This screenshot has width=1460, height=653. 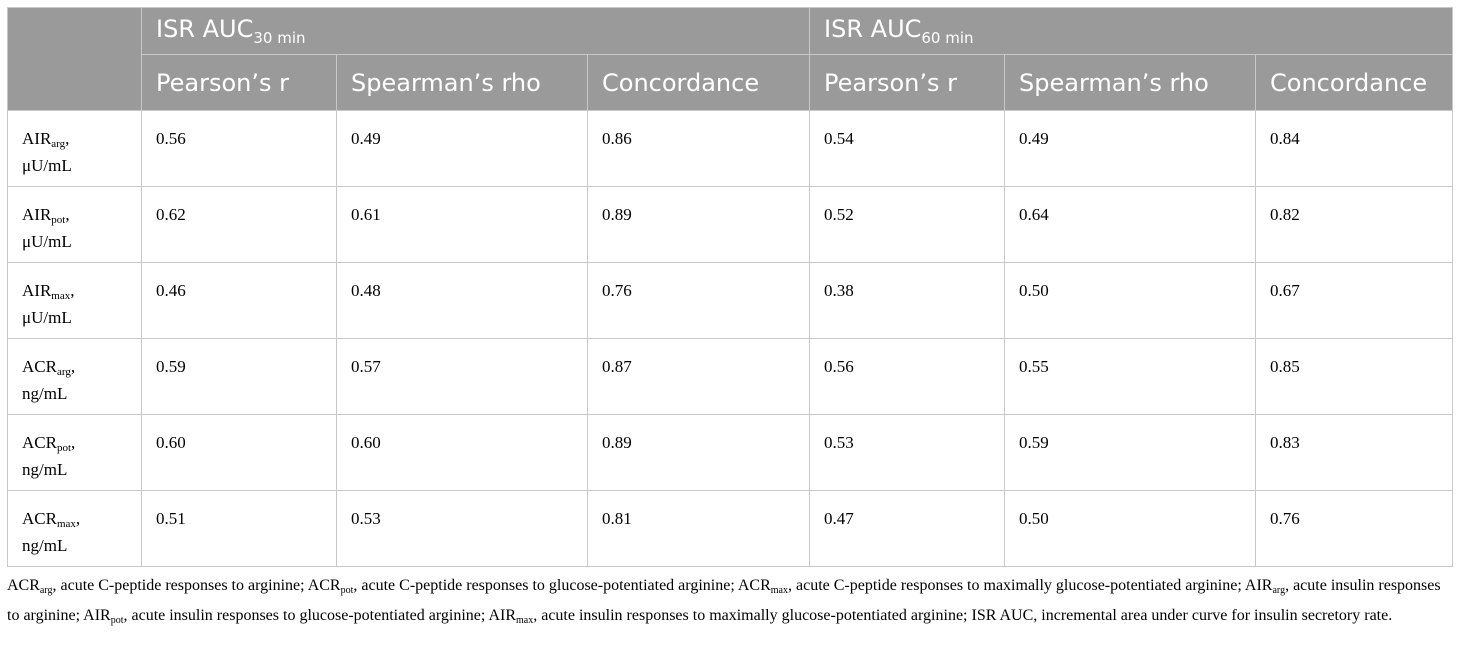 What do you see at coordinates (698, 300) in the screenshot?
I see `table-cell: 0.76` at bounding box center [698, 300].